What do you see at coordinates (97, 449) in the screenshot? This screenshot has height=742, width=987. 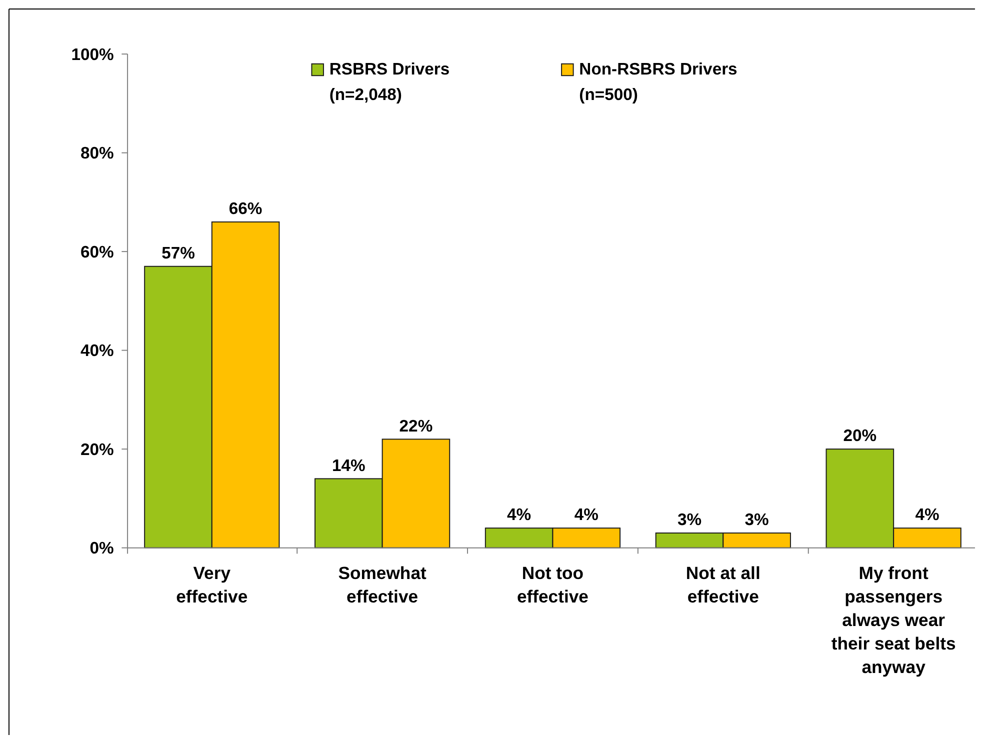 I see `y-tick-label: 20%` at bounding box center [97, 449].